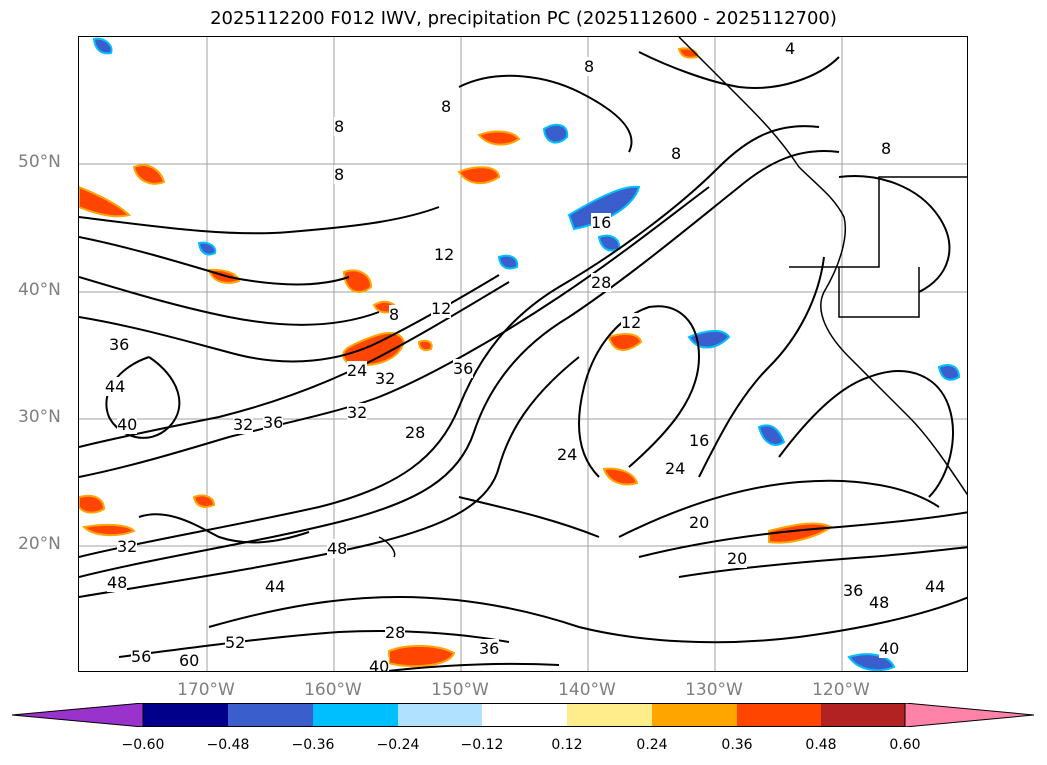  Describe the element at coordinates (841, 690) in the screenshot. I see `lon-label-120w: 120°W` at that location.